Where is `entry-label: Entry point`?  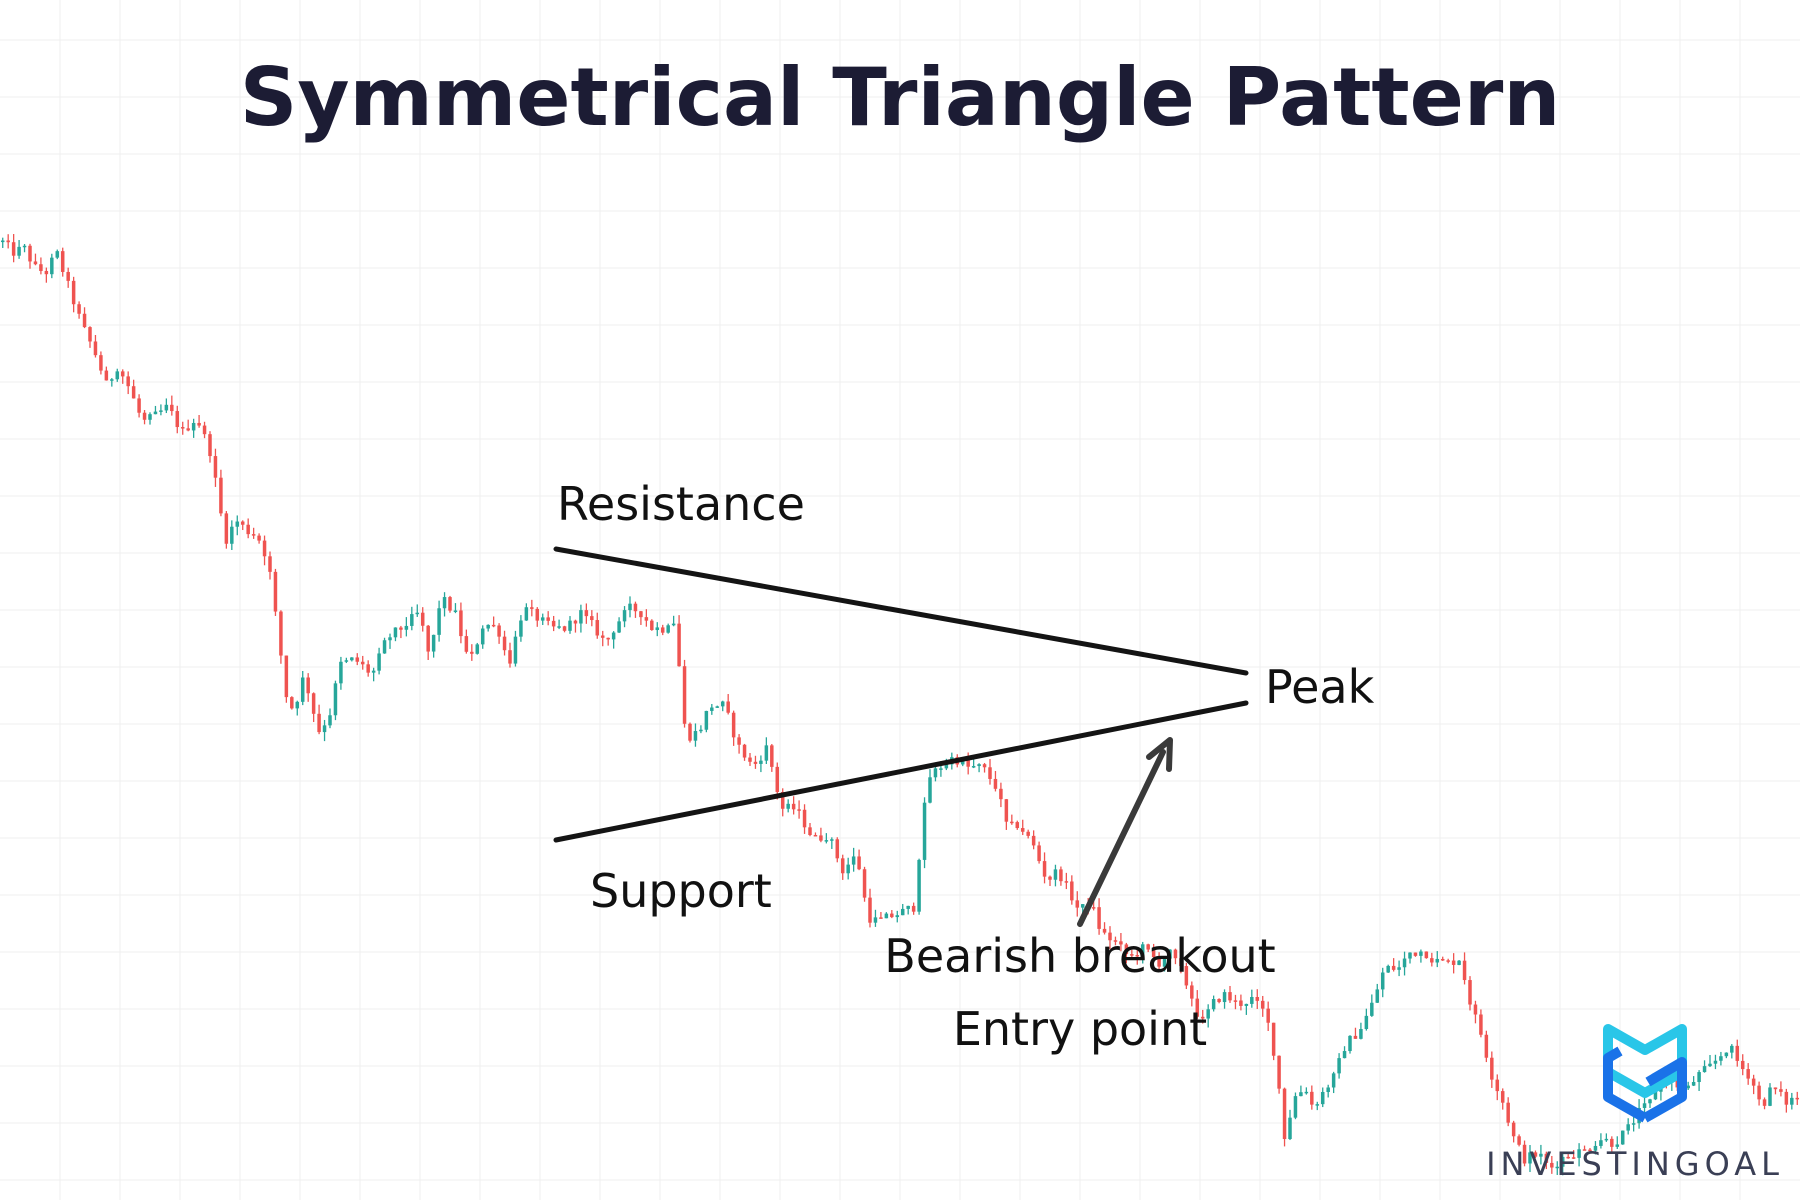 entry-label: Entry point is located at coordinates (1080, 1029).